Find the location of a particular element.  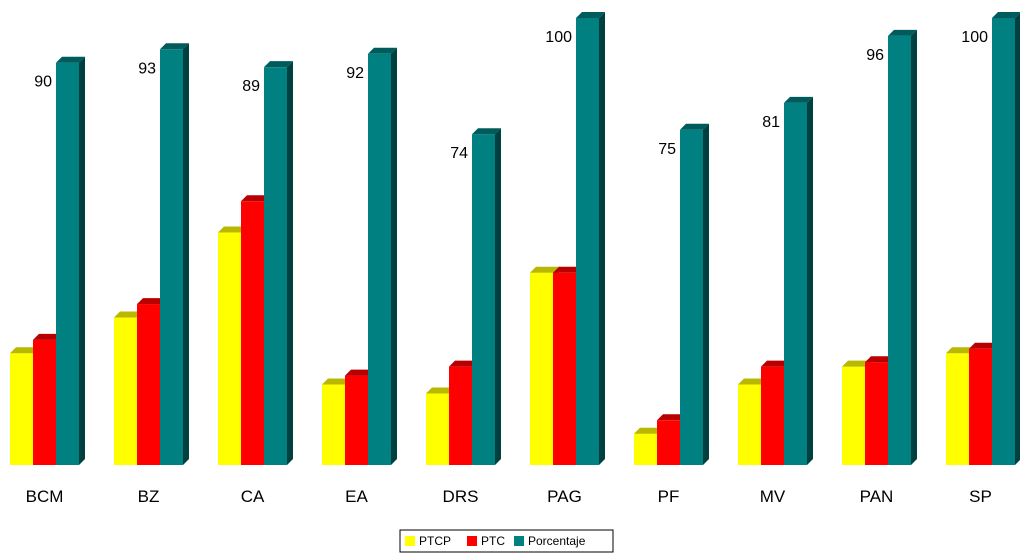

bar-porcentaje-bcm is located at coordinates (70, 260).